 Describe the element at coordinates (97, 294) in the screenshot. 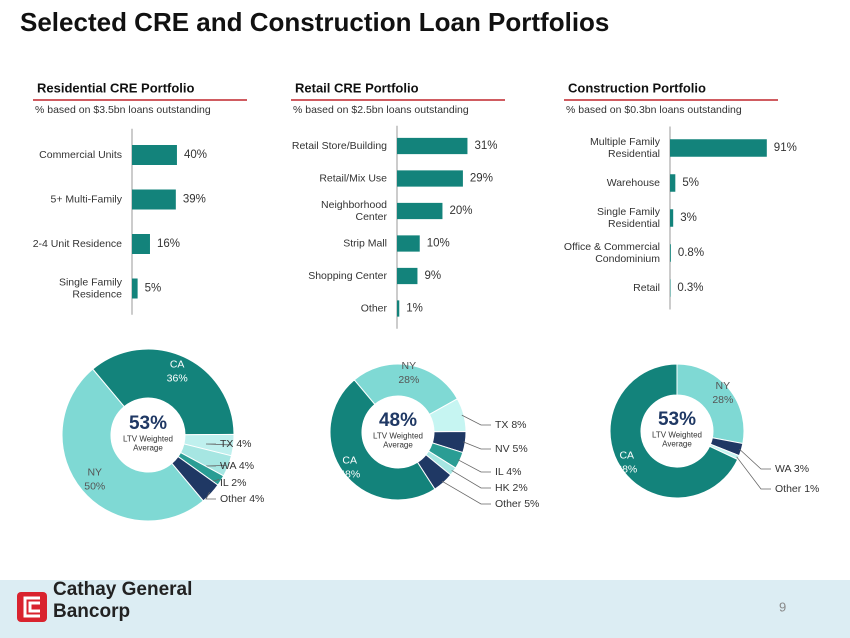

I see `text-line: Residence` at that location.